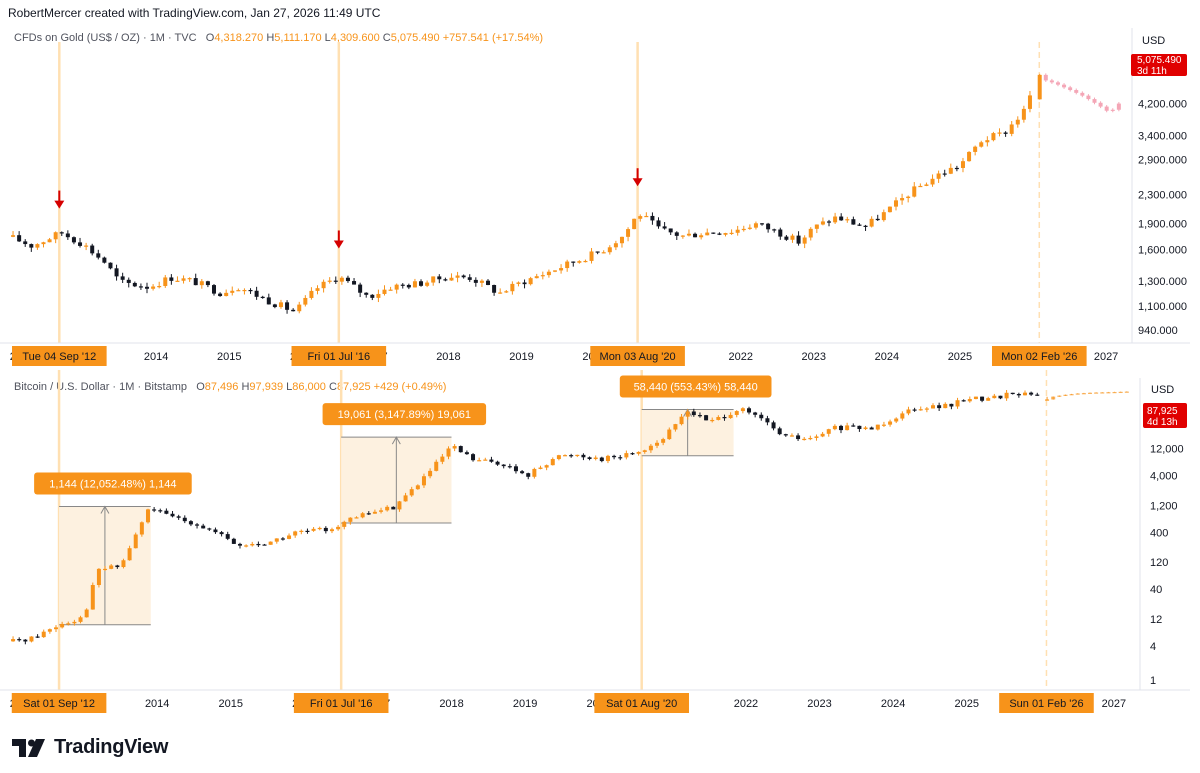  What do you see at coordinates (113, 483) in the screenshot?
I see `btc-measure-label-bg` at bounding box center [113, 483].